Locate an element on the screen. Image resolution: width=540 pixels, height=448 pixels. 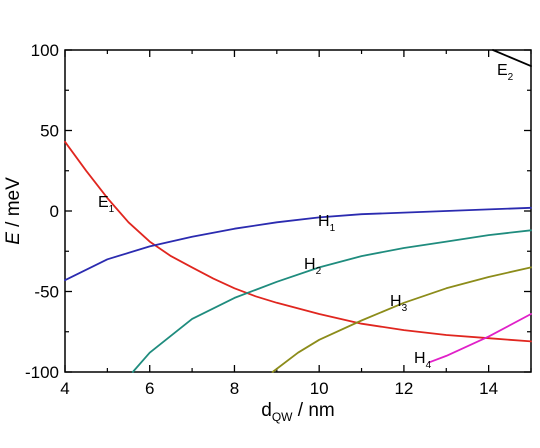
y-tick-label: -50 is located at coordinates (46, 292).